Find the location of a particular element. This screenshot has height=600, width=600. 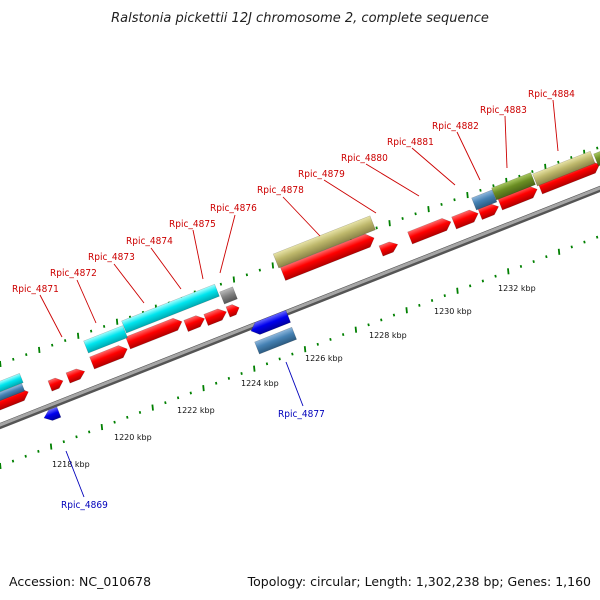

scale-label-1228: 1228 kbp is located at coordinates (388, 335).